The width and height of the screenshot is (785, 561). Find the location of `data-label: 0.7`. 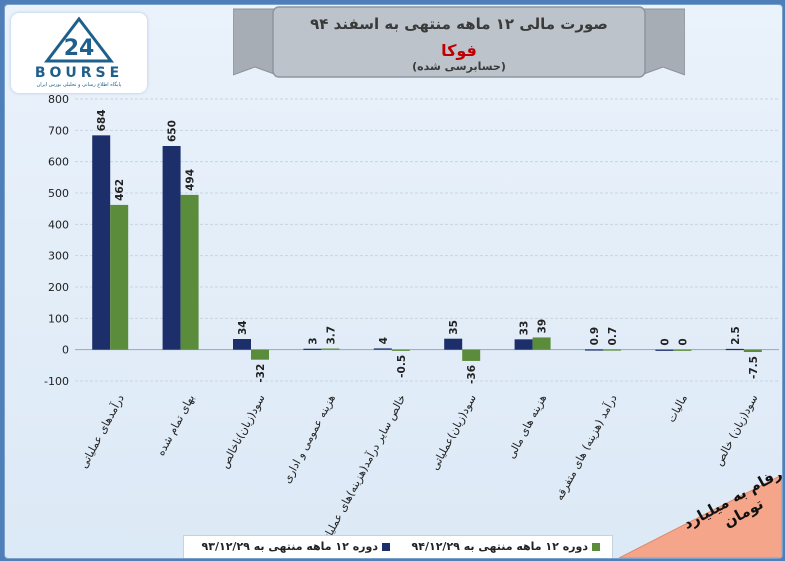

data-label: 0.7 is located at coordinates (613, 336).